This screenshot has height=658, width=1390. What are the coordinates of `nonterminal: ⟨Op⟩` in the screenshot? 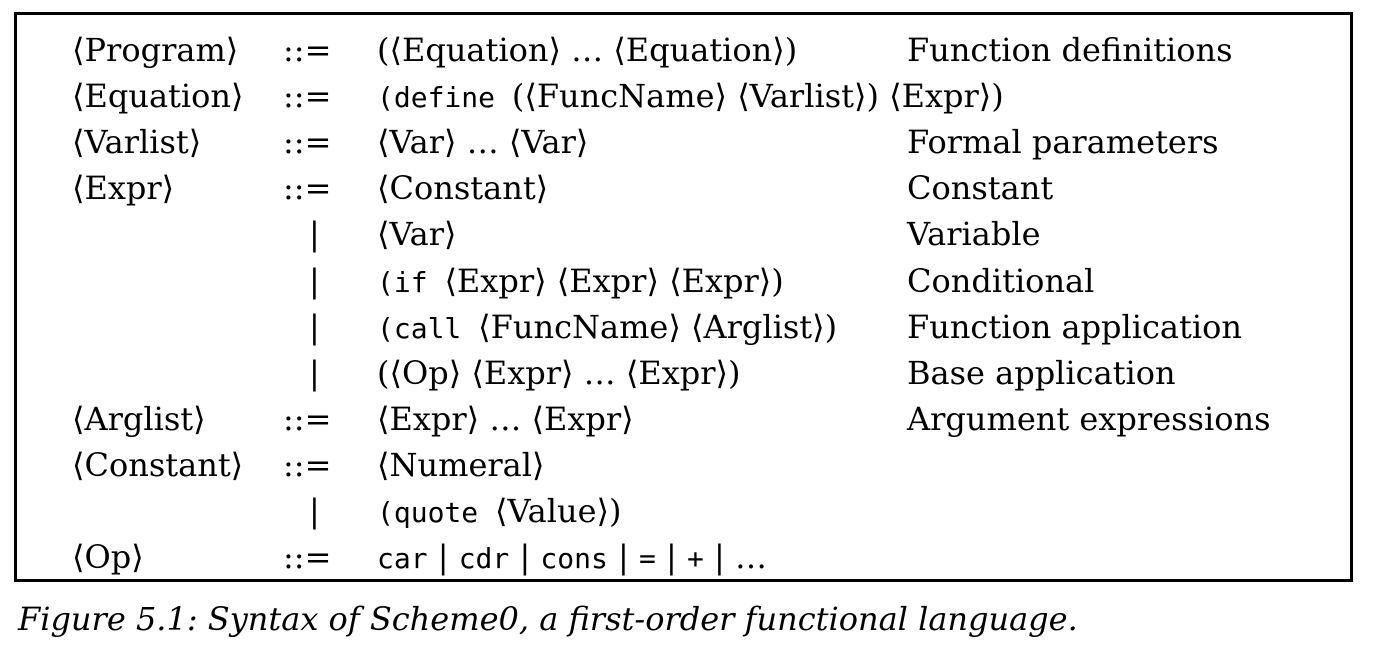 It's located at (108, 557).